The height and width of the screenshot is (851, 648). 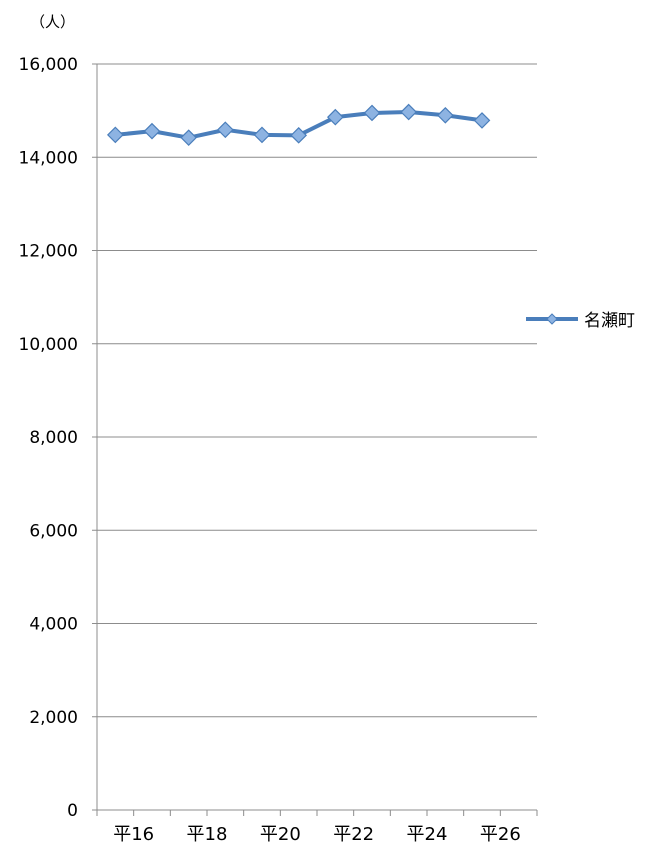 What do you see at coordinates (48, 345) in the screenshot?
I see `y-tick-label: 10,000` at bounding box center [48, 345].